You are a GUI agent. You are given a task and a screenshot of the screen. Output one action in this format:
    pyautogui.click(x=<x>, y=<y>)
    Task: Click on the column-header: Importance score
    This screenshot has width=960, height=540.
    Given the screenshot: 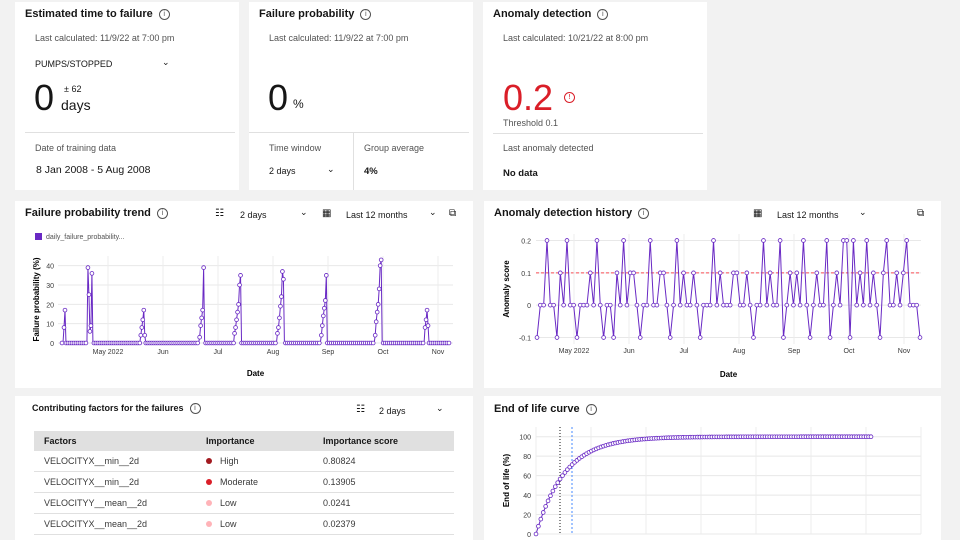 What is the action you would take?
    pyautogui.click(x=383, y=441)
    